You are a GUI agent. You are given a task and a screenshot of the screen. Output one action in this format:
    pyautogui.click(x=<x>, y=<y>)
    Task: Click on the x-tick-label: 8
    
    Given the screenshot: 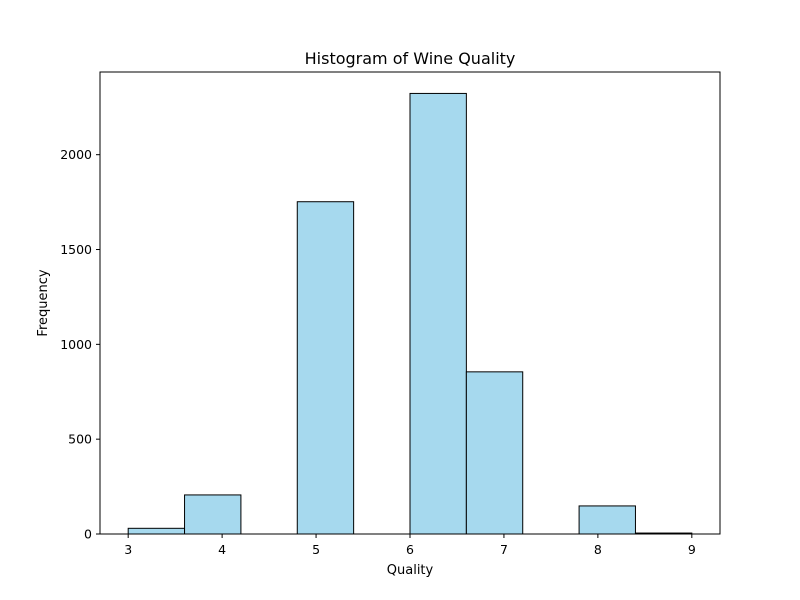 What is the action you would take?
    pyautogui.click(x=598, y=549)
    